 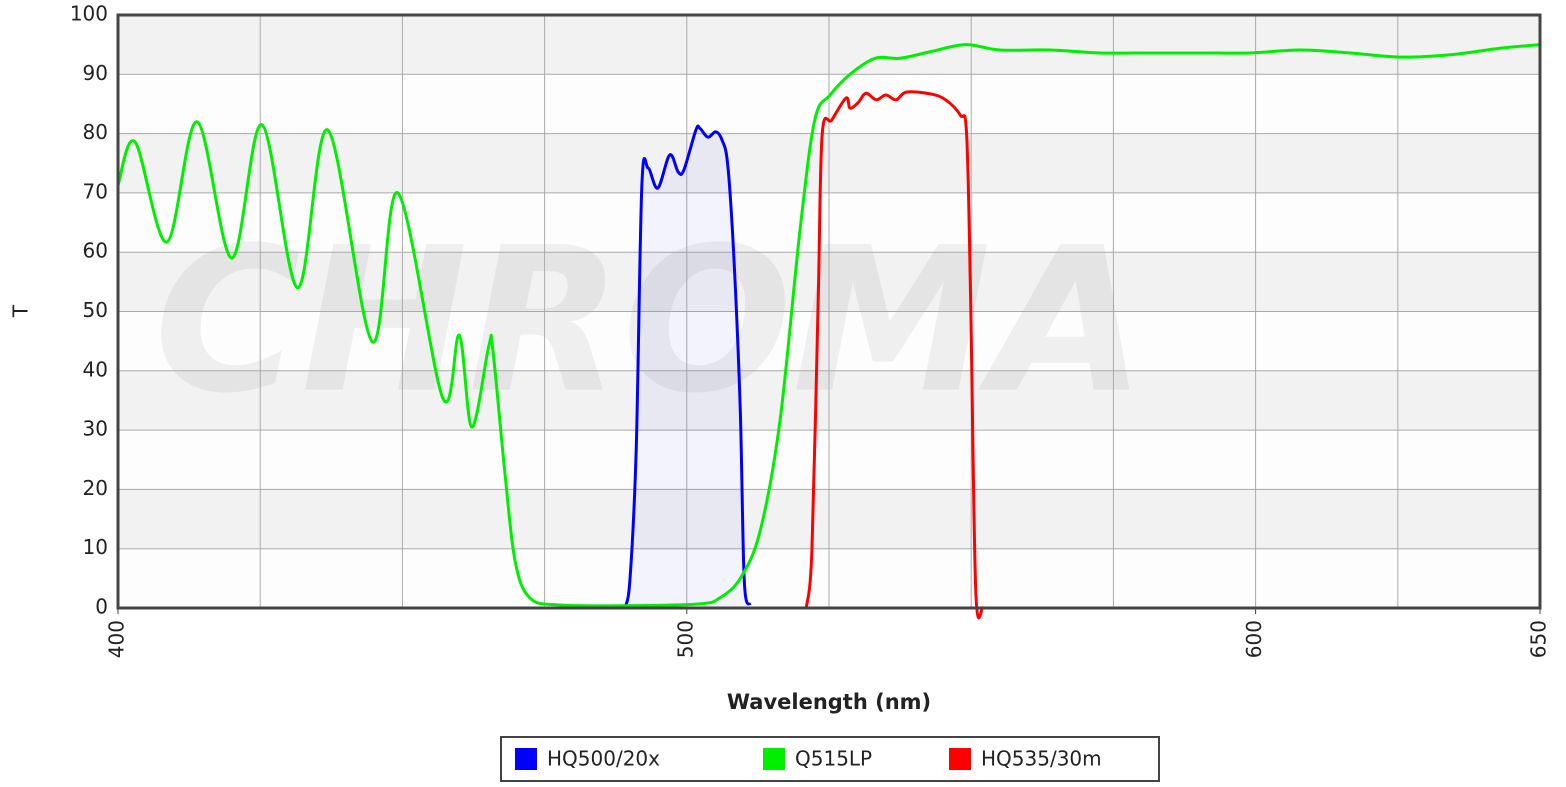 I want to click on y-axis-label: T, so click(x=21, y=311).